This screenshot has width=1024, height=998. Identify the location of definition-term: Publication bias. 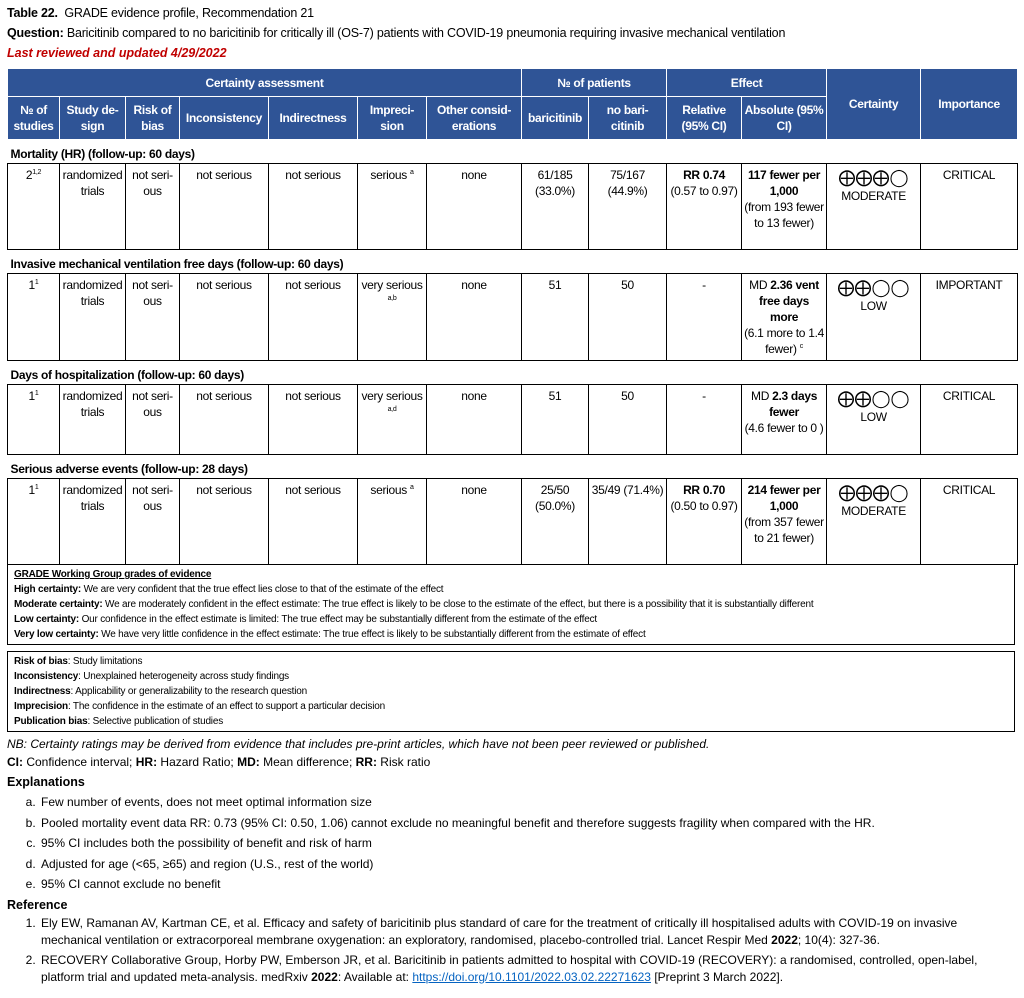
(51, 721).